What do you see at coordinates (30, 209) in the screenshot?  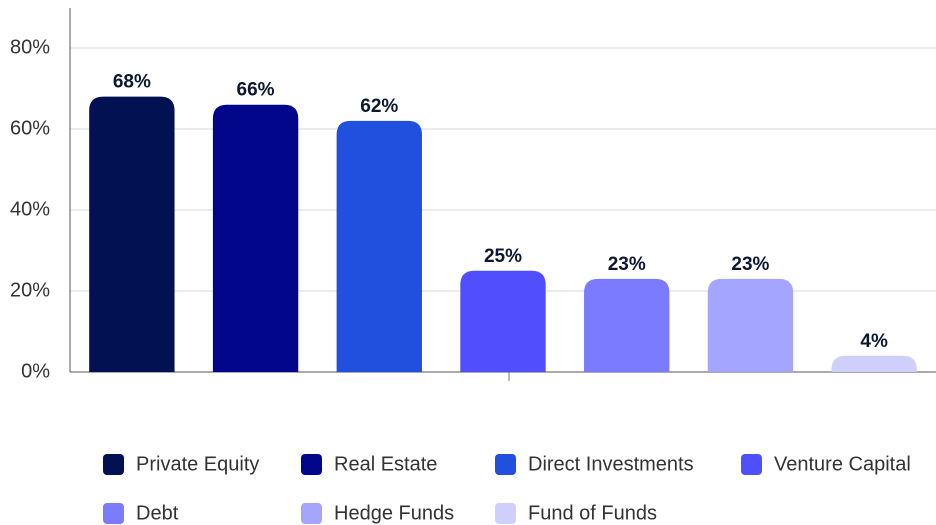 I see `y-tick-label: 40%` at bounding box center [30, 209].